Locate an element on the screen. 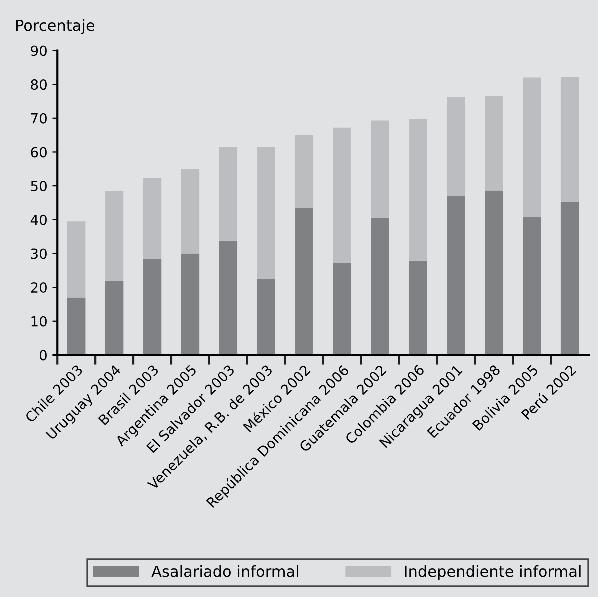 Image resolution: width=598 pixels, height=597 pixels. y-tick-label: 10 is located at coordinates (39, 321).